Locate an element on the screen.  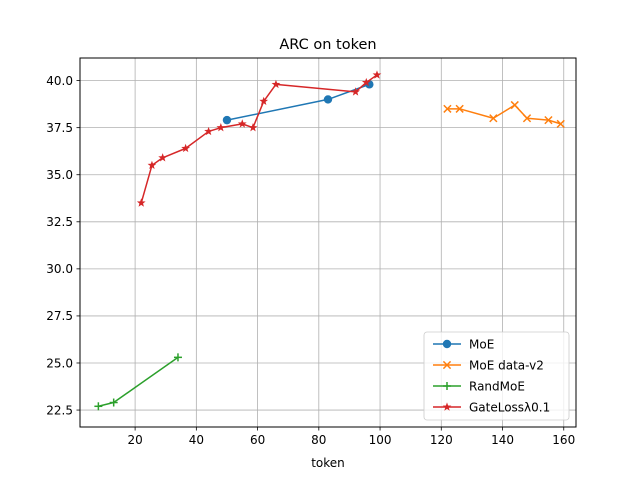
y-tick-label: 27.5 is located at coordinates (59, 316).